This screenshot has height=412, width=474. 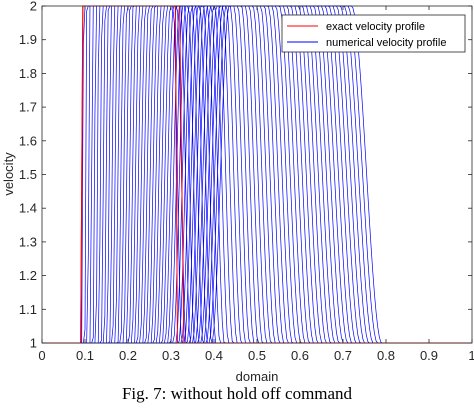 I want to click on y-tick-label: 1.3, so click(x=28, y=241).